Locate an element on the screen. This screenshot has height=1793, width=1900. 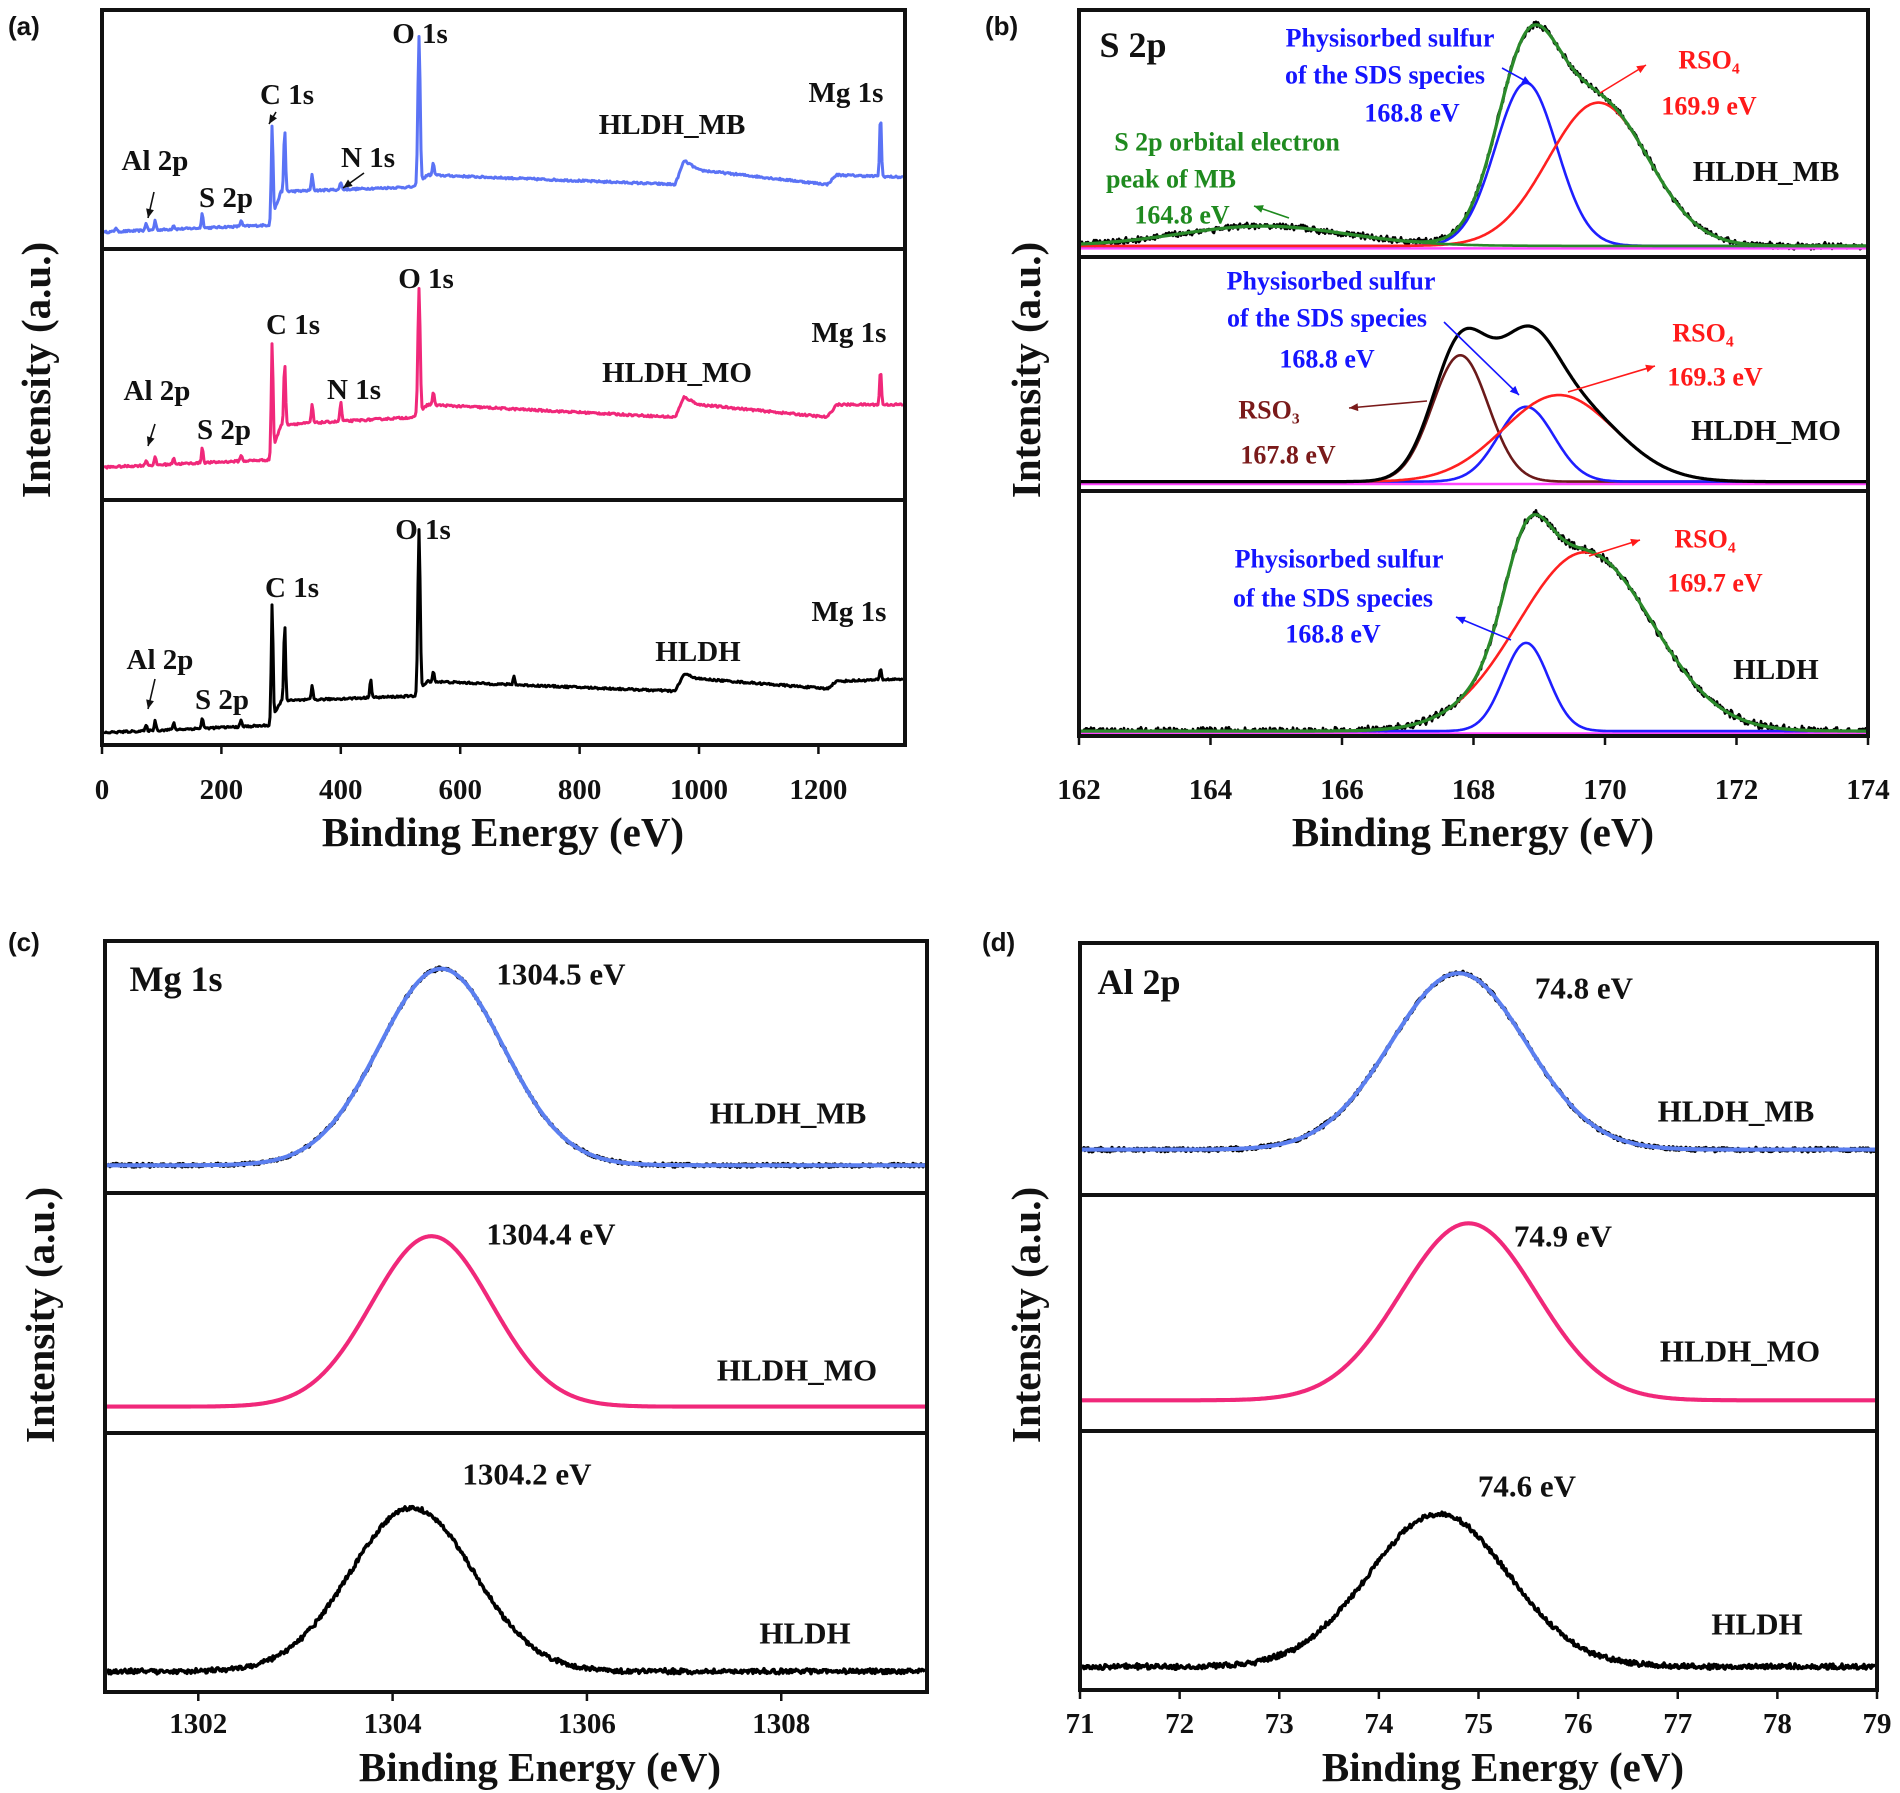
y-axis-label-b: Intensity (a.u.) is located at coordinates (1026, 370).